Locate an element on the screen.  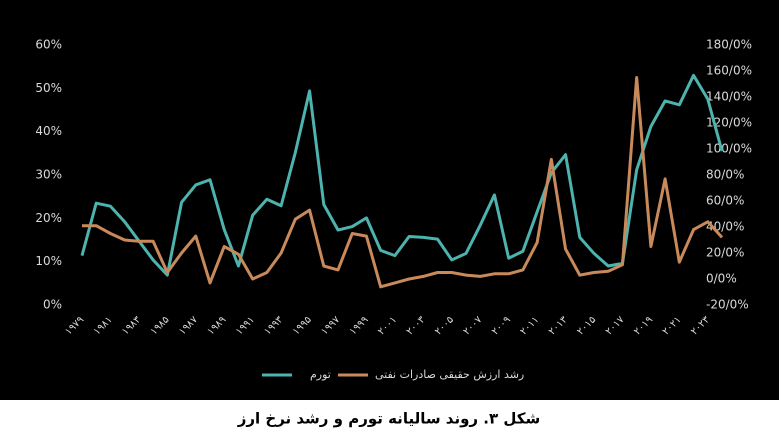
y-tick-label: 10% is located at coordinates (48, 261).